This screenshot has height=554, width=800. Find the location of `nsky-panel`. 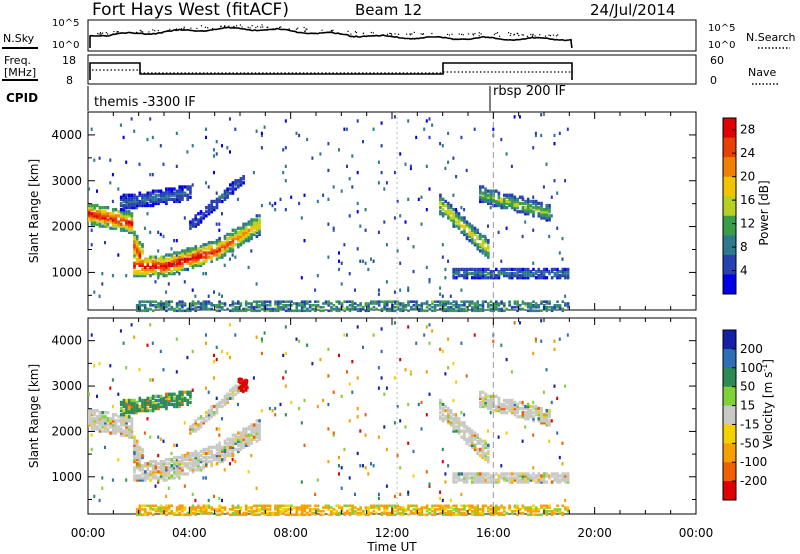

nsky-panel is located at coordinates (392, 35).